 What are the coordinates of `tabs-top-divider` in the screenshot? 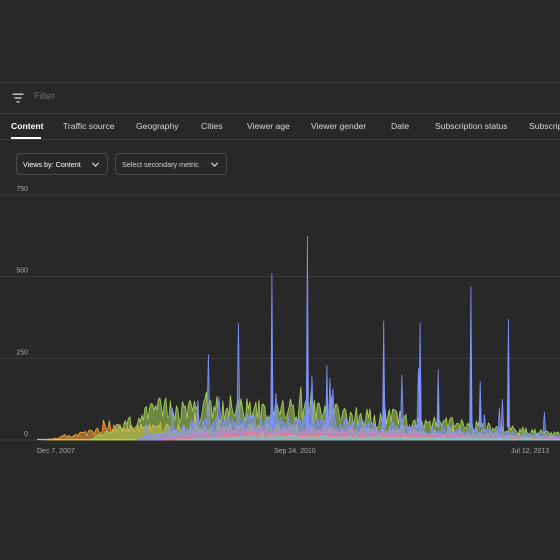 It's located at (280, 113).